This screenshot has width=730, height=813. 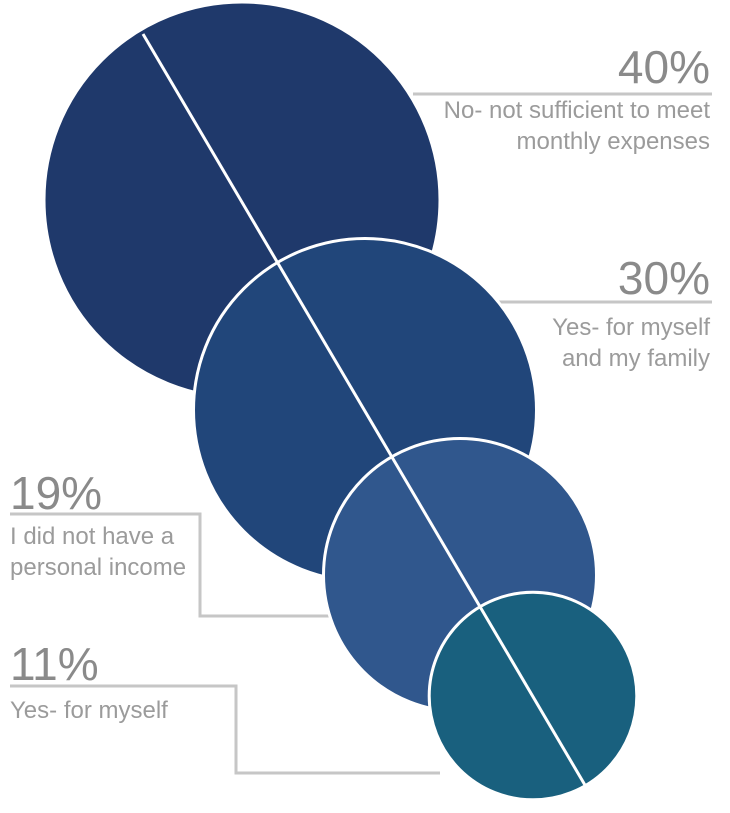 I want to click on percent-label-40: 40%, so click(x=663, y=67).